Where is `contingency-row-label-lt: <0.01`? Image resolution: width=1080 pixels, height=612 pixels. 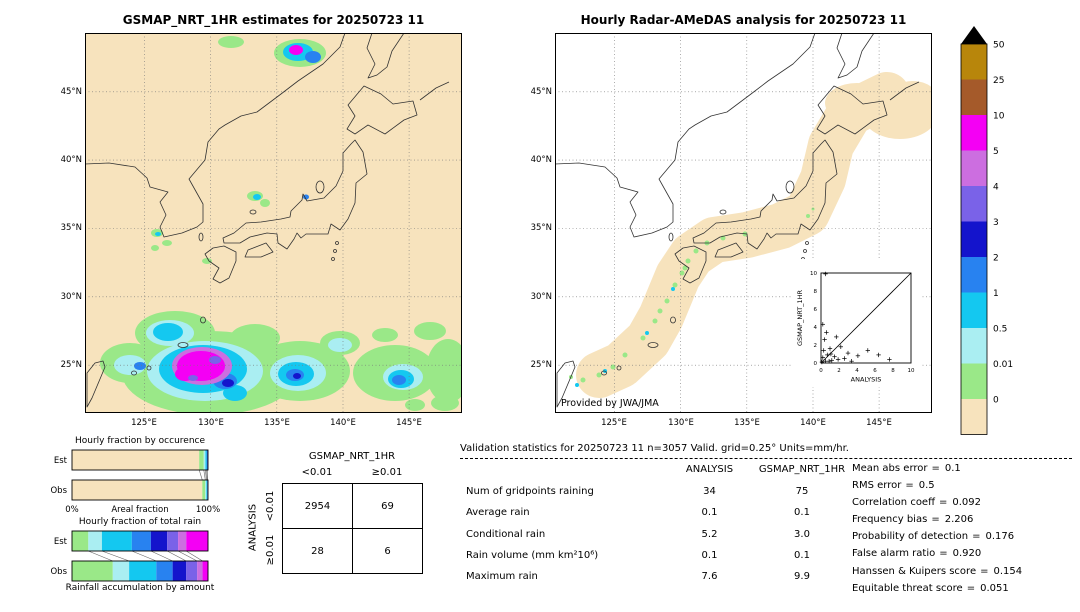
contingency-row-label-lt: <0.01 is located at coordinates (270, 506).